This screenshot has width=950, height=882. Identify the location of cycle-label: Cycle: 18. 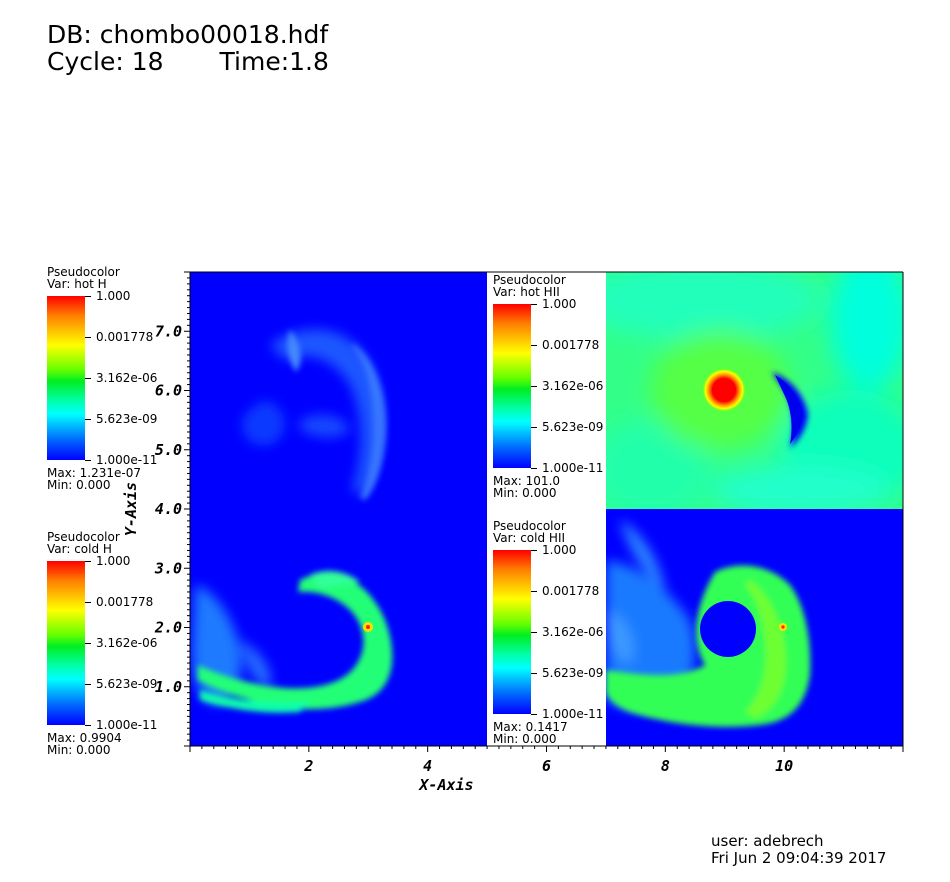
(105, 61).